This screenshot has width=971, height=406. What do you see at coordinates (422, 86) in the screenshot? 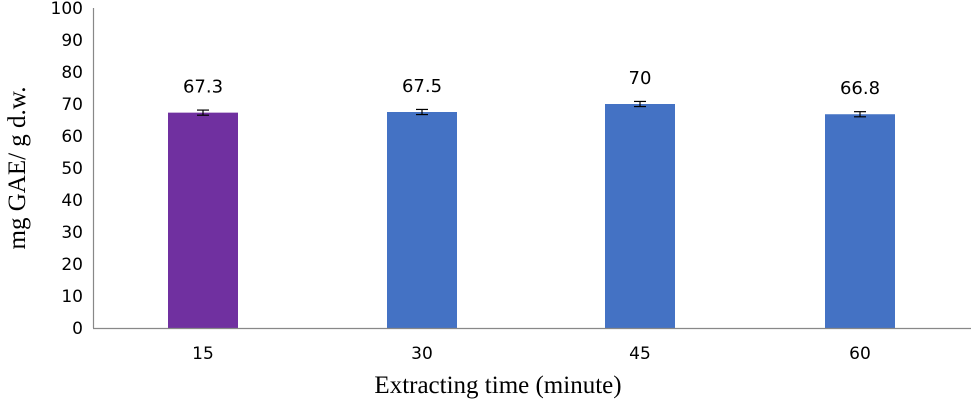
I see `data-label: 67.5` at bounding box center [422, 86].